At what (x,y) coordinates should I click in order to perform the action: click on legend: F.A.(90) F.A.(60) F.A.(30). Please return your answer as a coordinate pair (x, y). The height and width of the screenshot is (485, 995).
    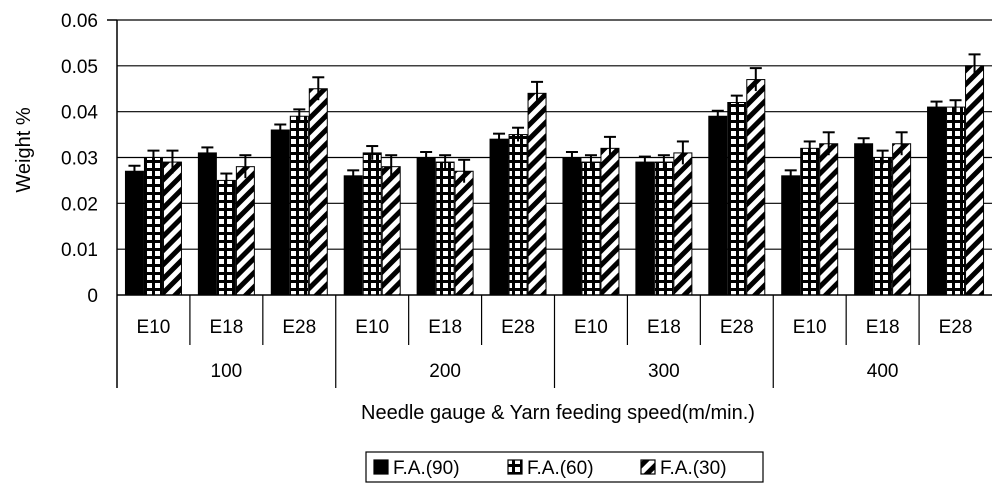
    Looking at the image, I should click on (564, 467).